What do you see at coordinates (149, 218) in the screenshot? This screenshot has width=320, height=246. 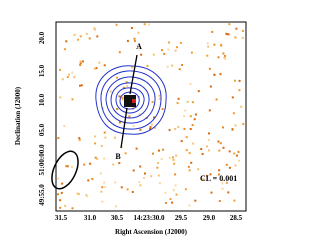 I see `x-tick: 14:23:30.0` at bounding box center [149, 218].